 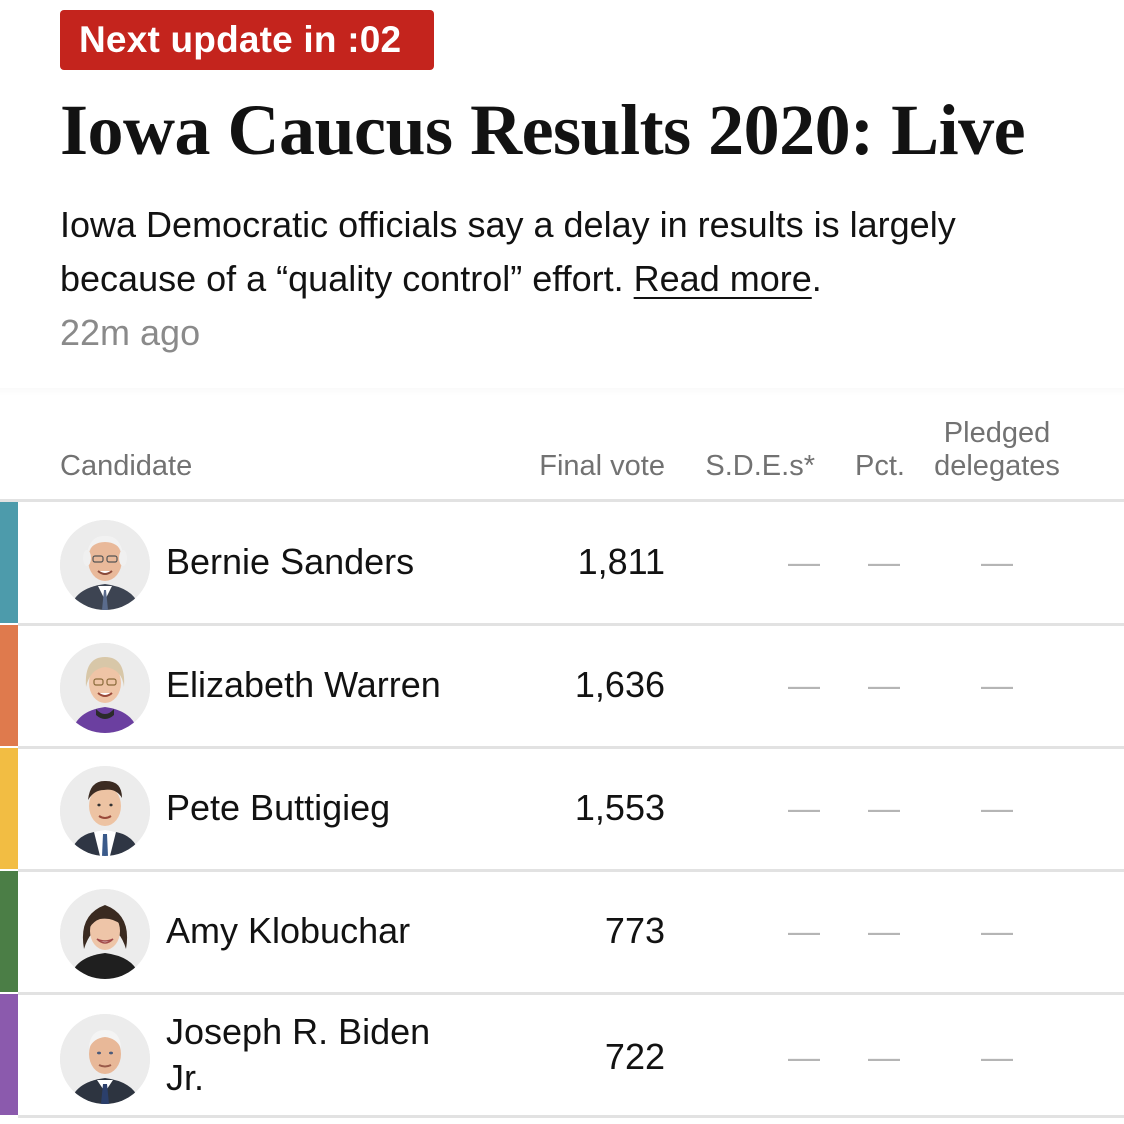 I want to click on section-divider, so click(x=562, y=392).